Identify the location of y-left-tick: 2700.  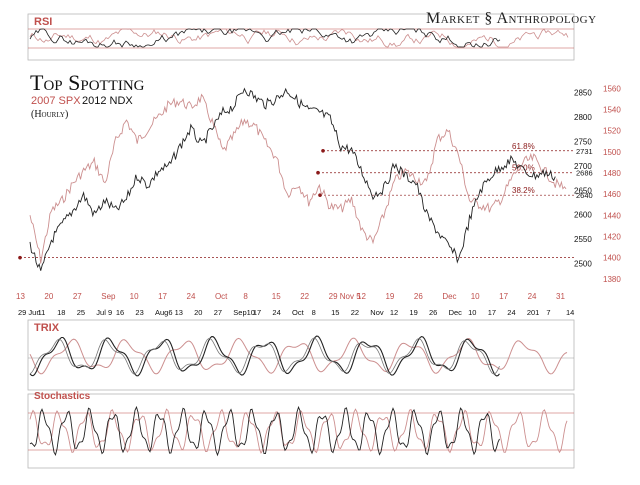
(583, 166).